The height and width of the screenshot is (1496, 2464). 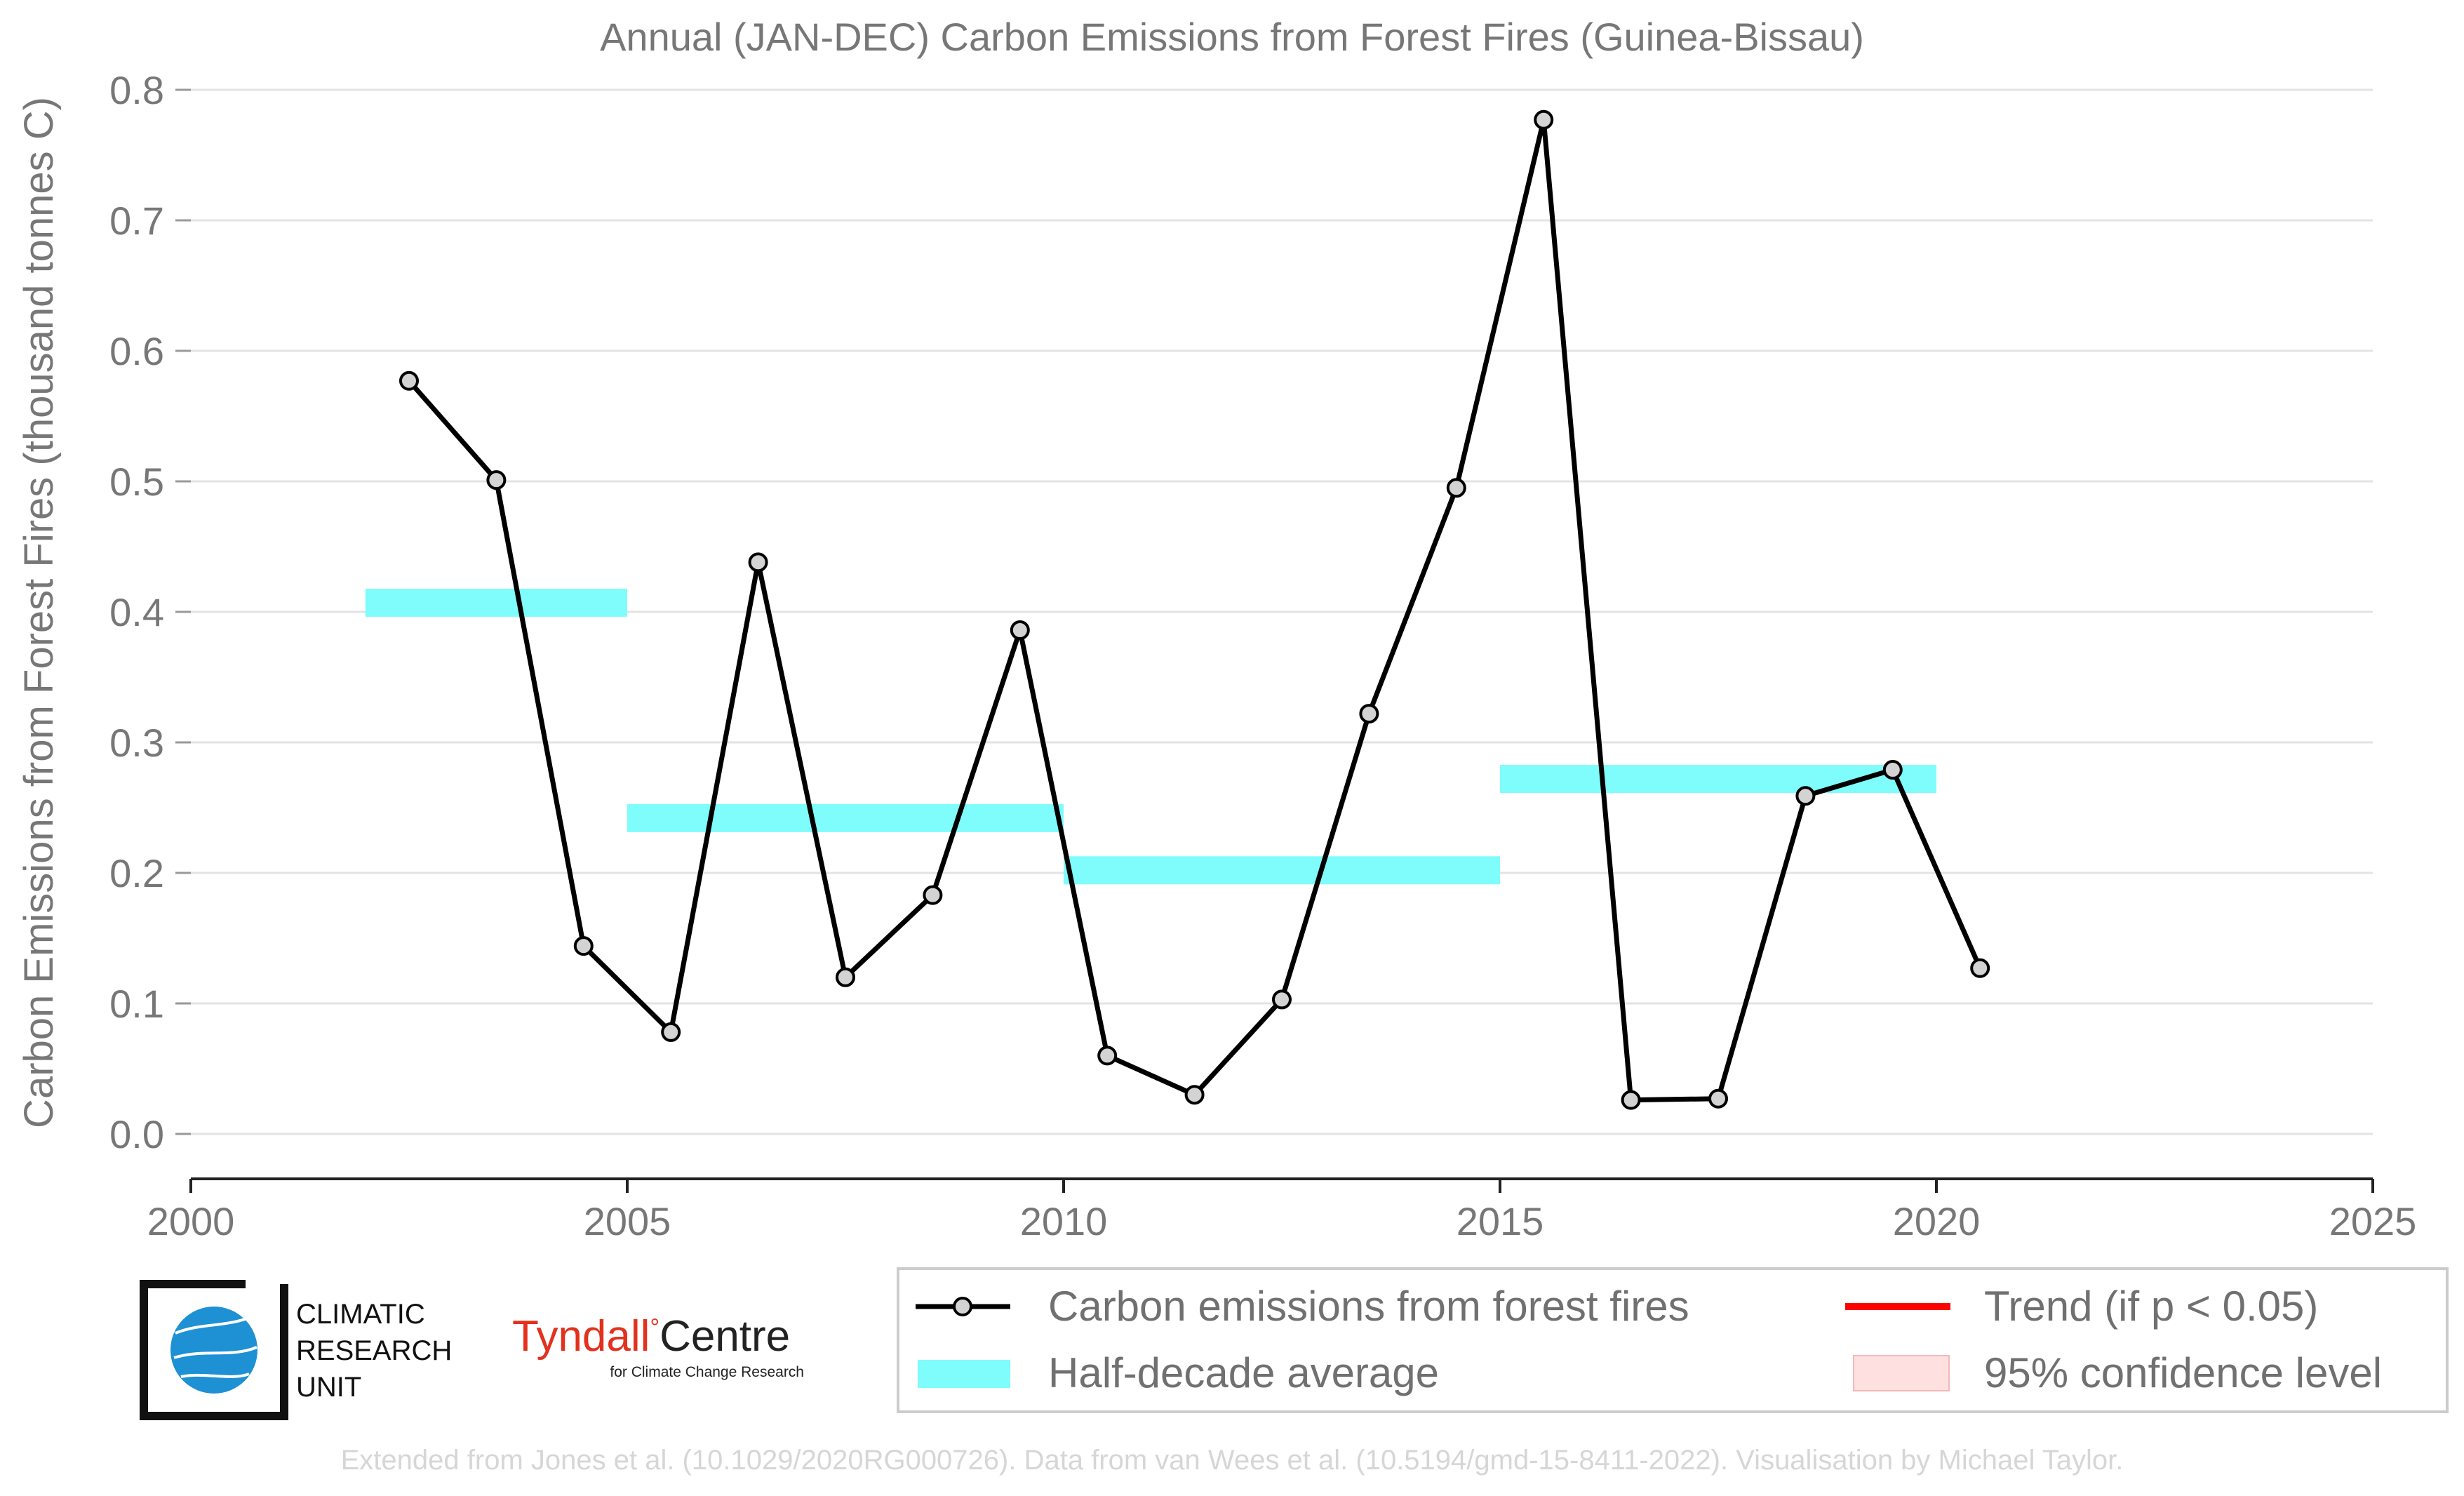 I want to click on tyndall-subtitle: for Climate Change Research, so click(x=707, y=1372).